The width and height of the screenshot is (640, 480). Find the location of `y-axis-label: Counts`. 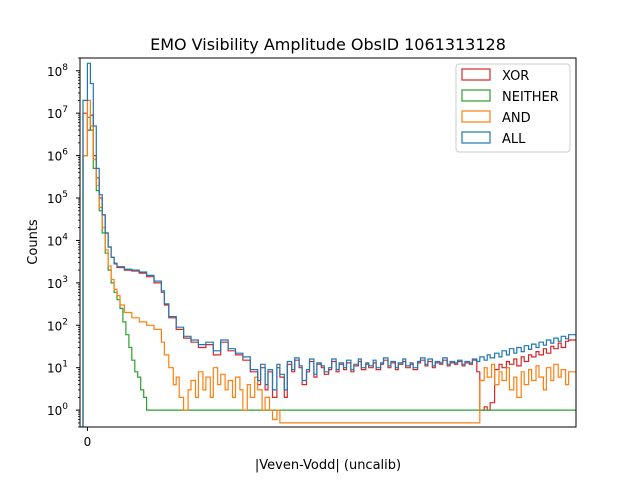

y-axis-label: Counts is located at coordinates (33, 242).